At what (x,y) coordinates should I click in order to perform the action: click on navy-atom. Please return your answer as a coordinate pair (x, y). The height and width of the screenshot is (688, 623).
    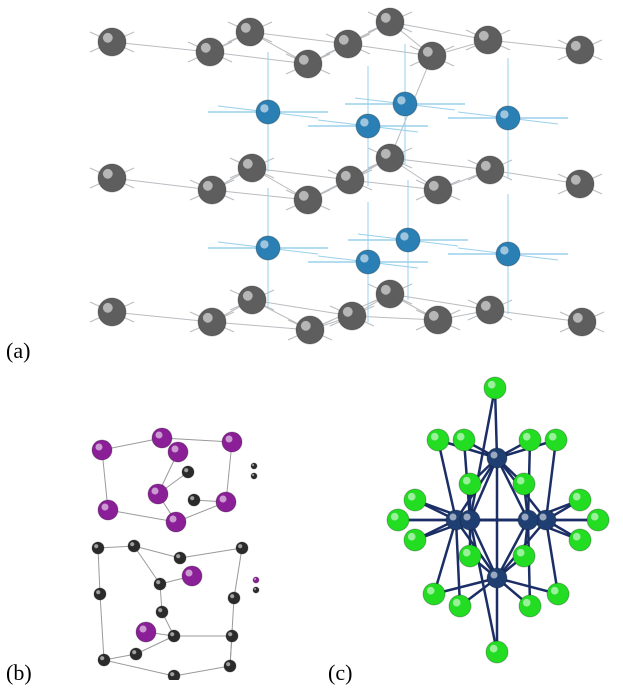
    Looking at the image, I should click on (497, 578).